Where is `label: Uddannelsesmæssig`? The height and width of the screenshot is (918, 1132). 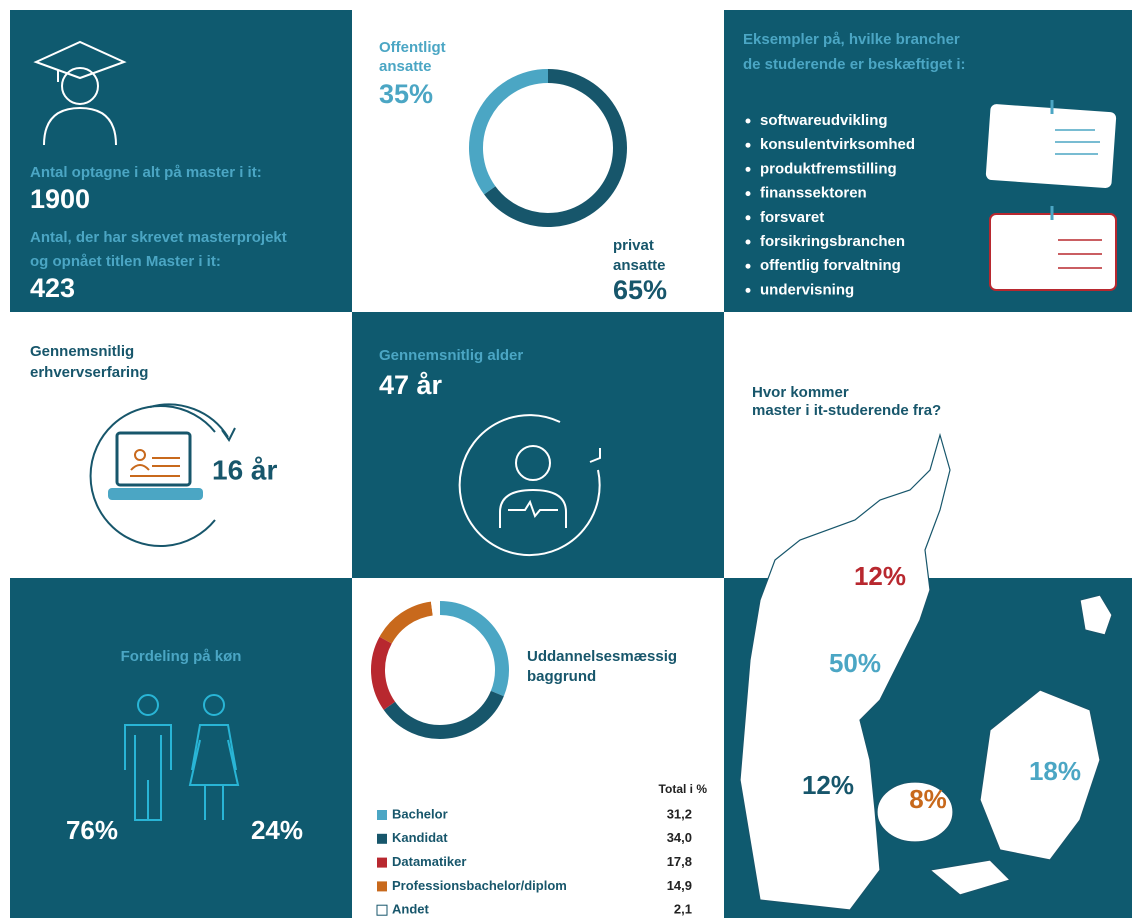
label: Uddannelsesmæssig is located at coordinates (602, 656).